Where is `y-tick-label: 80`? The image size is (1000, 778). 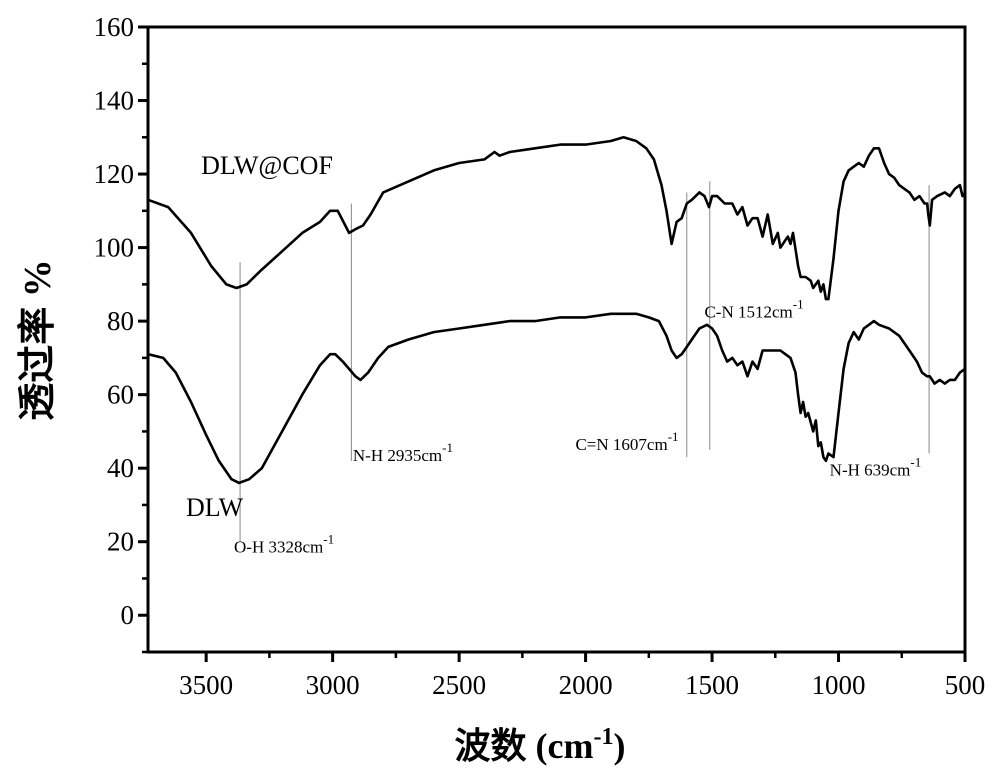 y-tick-label: 80 is located at coordinates (120, 321).